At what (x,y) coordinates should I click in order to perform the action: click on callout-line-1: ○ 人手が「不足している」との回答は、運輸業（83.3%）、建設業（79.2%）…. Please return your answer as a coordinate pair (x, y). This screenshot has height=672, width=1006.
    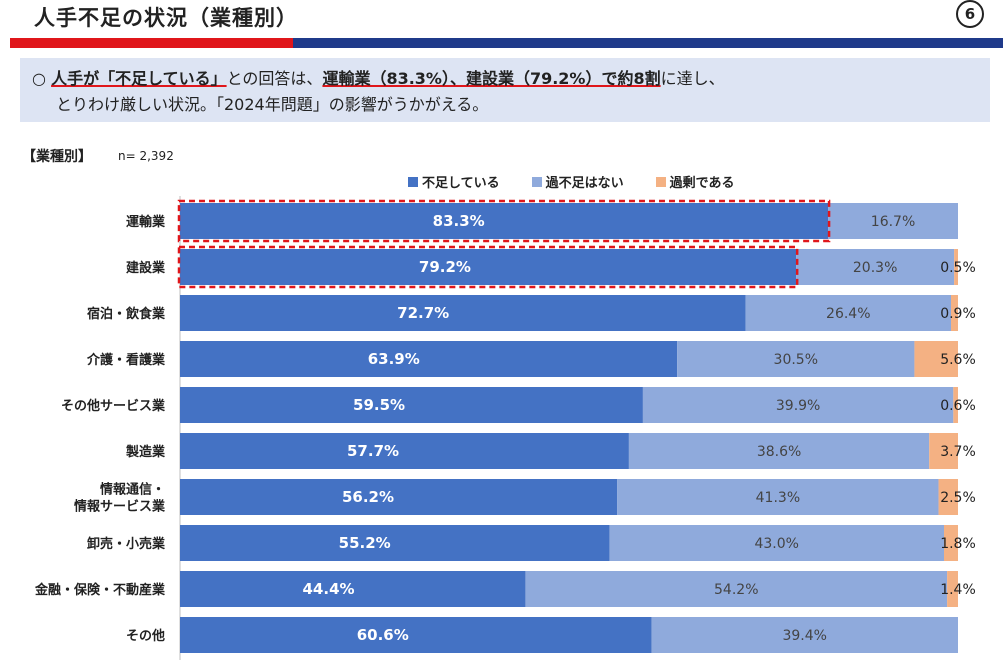
    Looking at the image, I should click on (378, 77).